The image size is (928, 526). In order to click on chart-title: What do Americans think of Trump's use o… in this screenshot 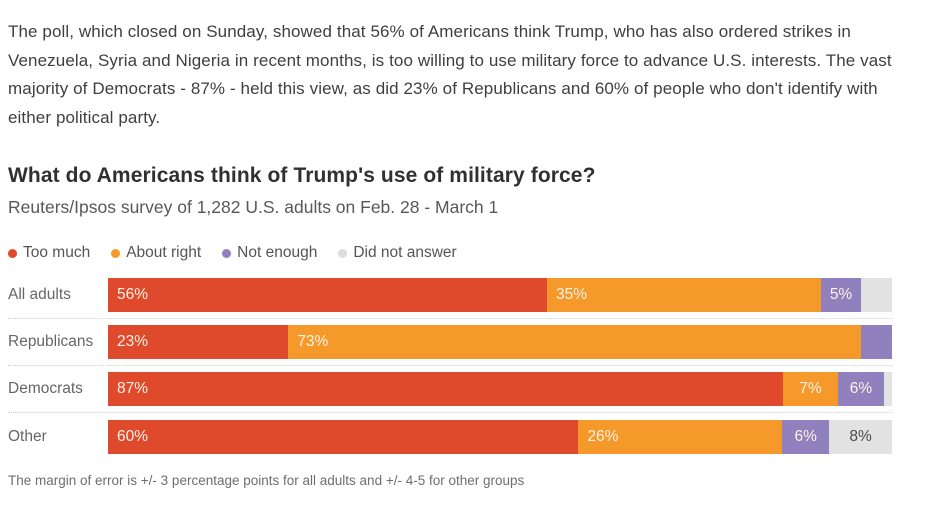, I will do `click(302, 175)`.